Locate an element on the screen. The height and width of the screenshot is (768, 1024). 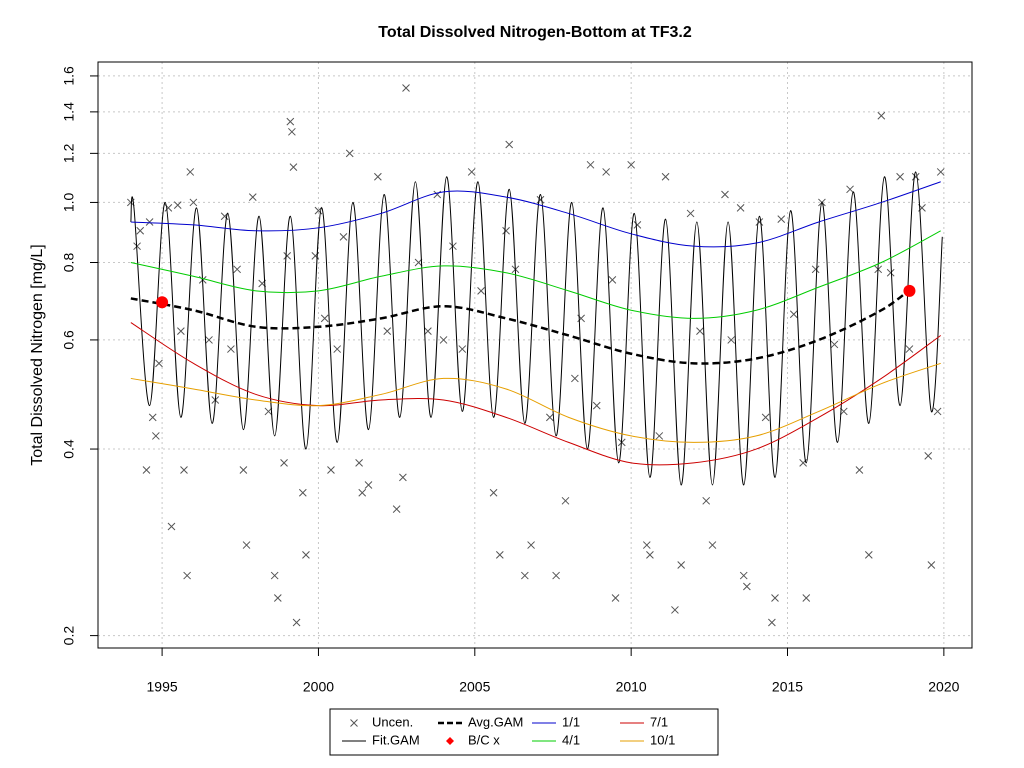
y-axis-label: Total Dissolved Nitrogen [mg/L] is located at coordinates (37, 354).